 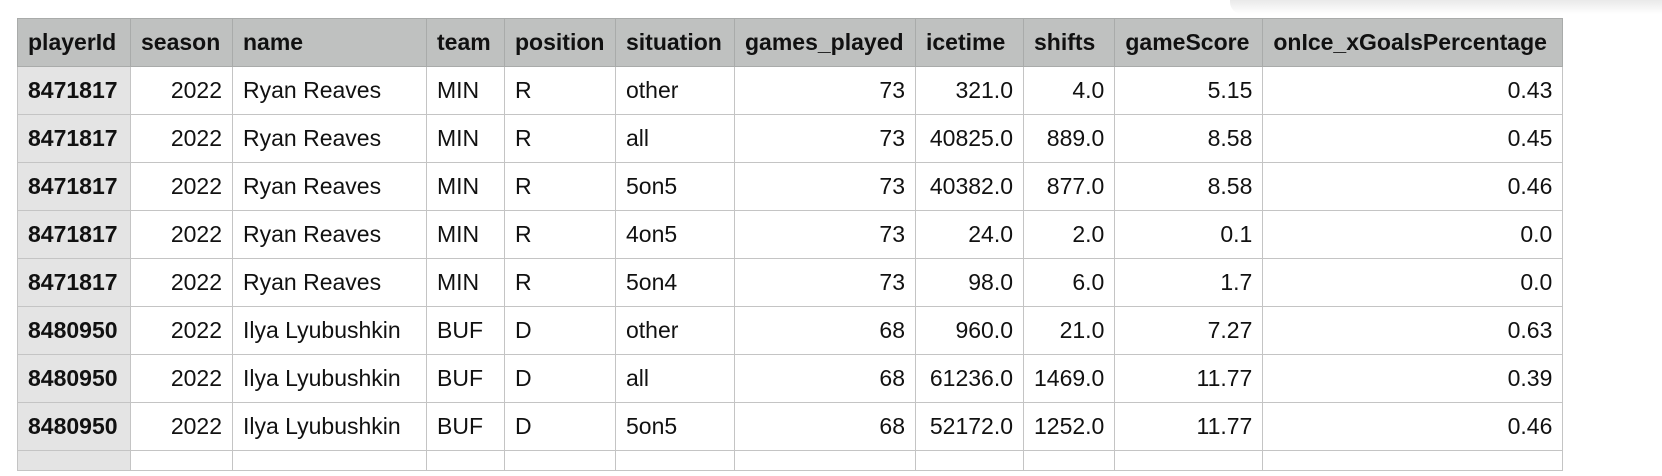 What do you see at coordinates (969, 90) in the screenshot?
I see `cell-icetime: 321.0` at bounding box center [969, 90].